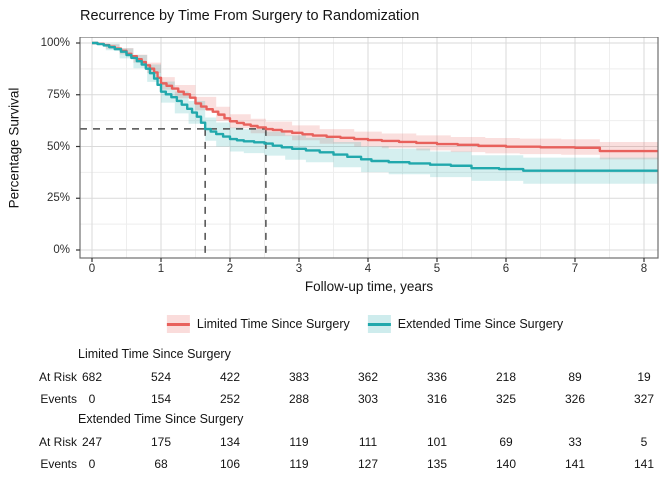 The width and height of the screenshot is (672, 480). I want to click on x-tick-label: 7, so click(575, 269).